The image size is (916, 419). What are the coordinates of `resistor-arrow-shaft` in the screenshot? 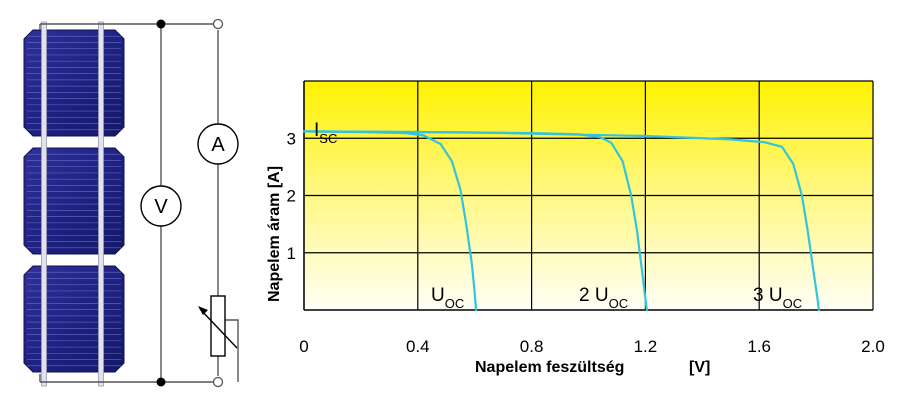 It's located at (218, 328).